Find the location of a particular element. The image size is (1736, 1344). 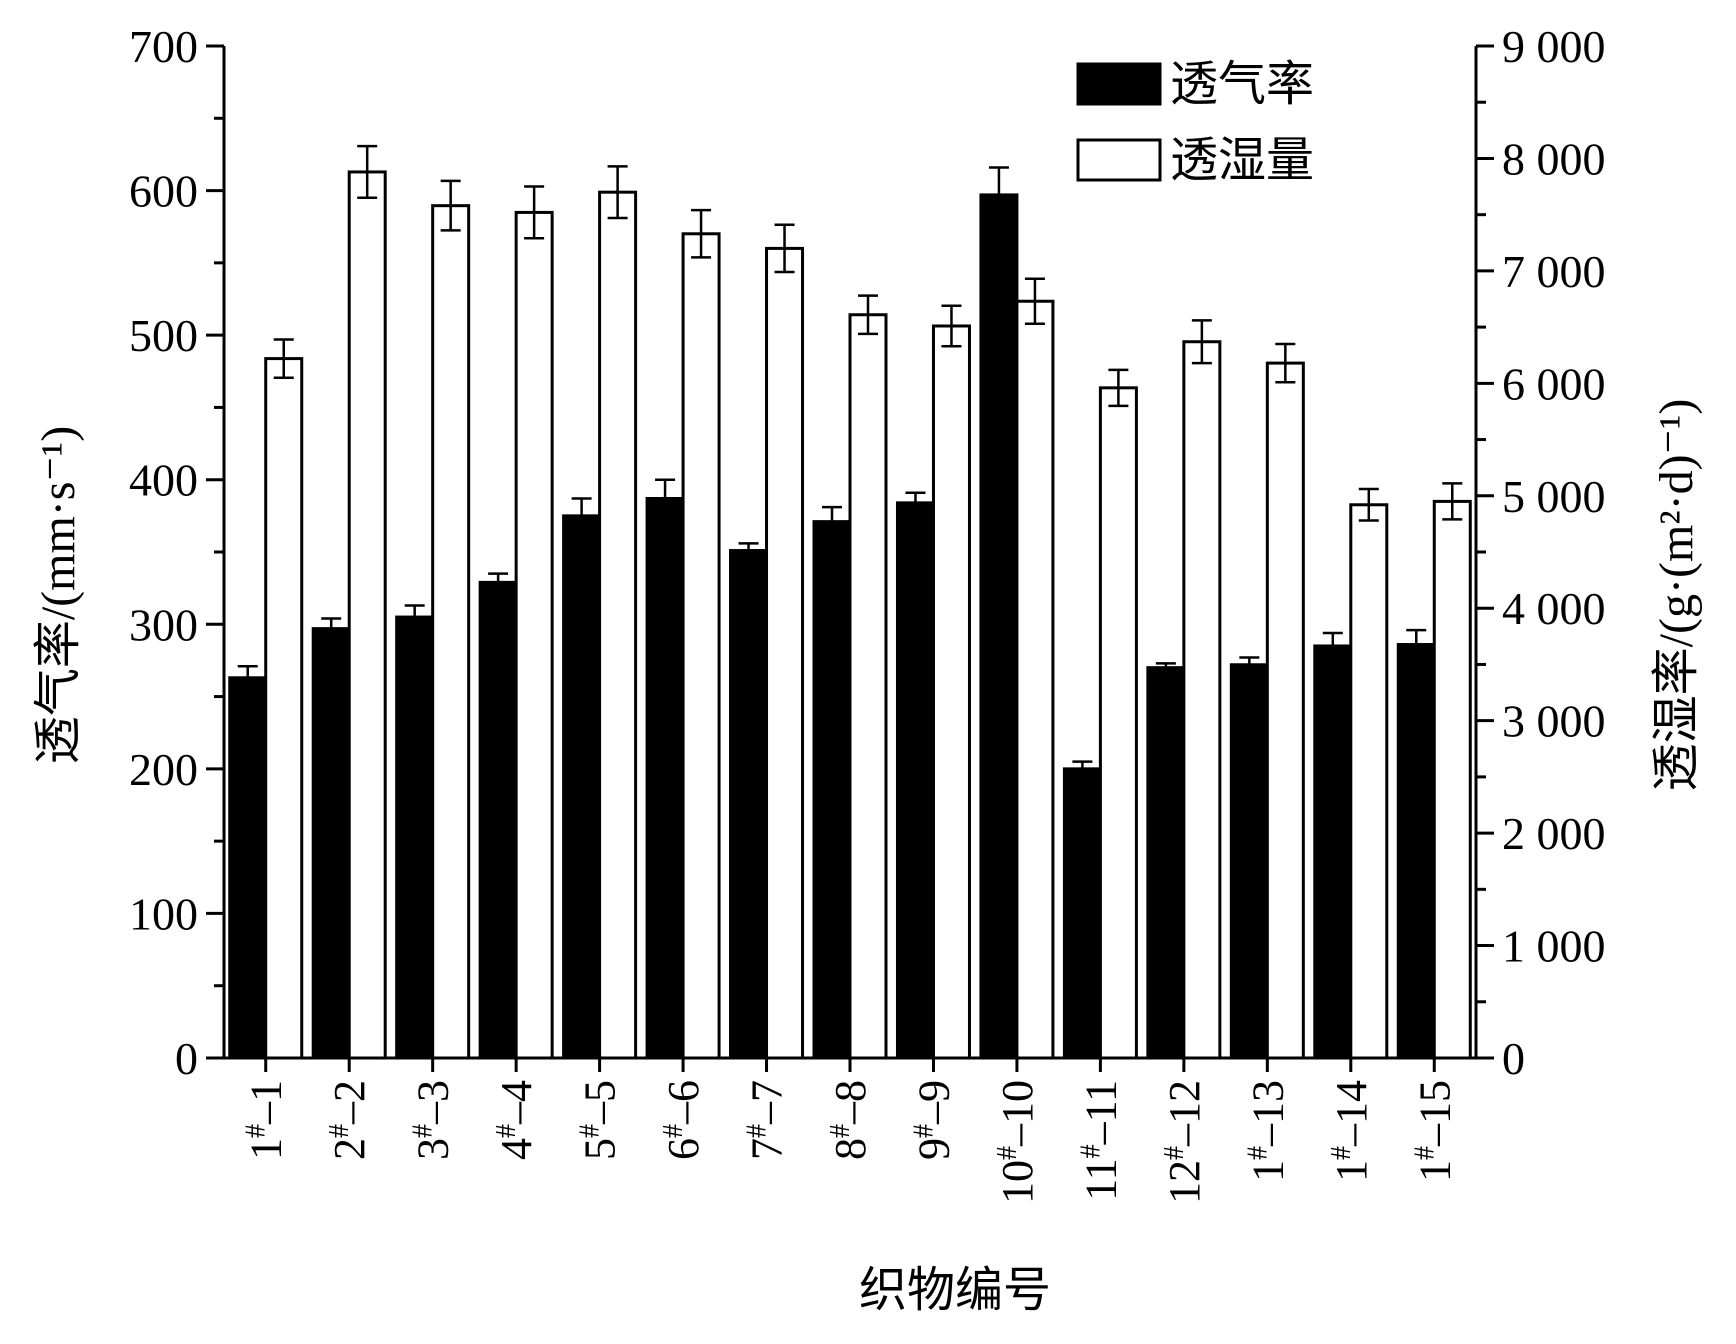

right-y-tick-label: 1 000 is located at coordinates (1554, 946).